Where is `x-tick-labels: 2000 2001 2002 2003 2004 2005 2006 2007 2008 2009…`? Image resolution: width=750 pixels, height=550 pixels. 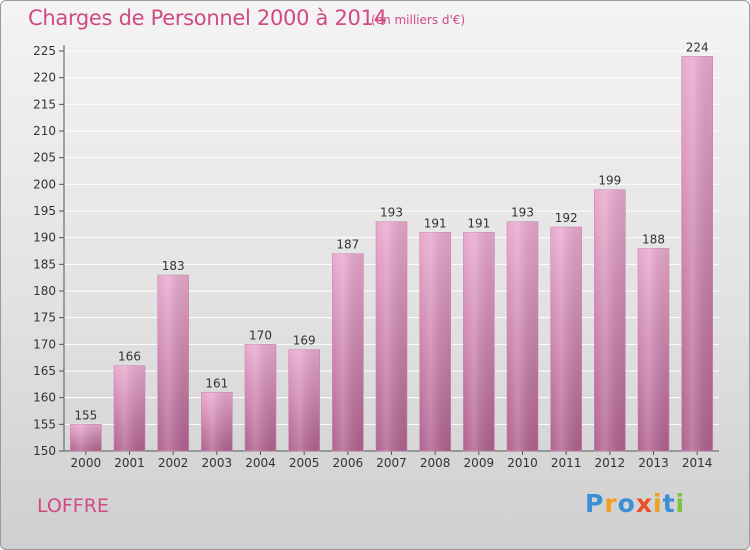 x-tick-labels: 2000 2001 2002 2003 2004 2005 2006 2007 2008 2009… is located at coordinates (392, 463).